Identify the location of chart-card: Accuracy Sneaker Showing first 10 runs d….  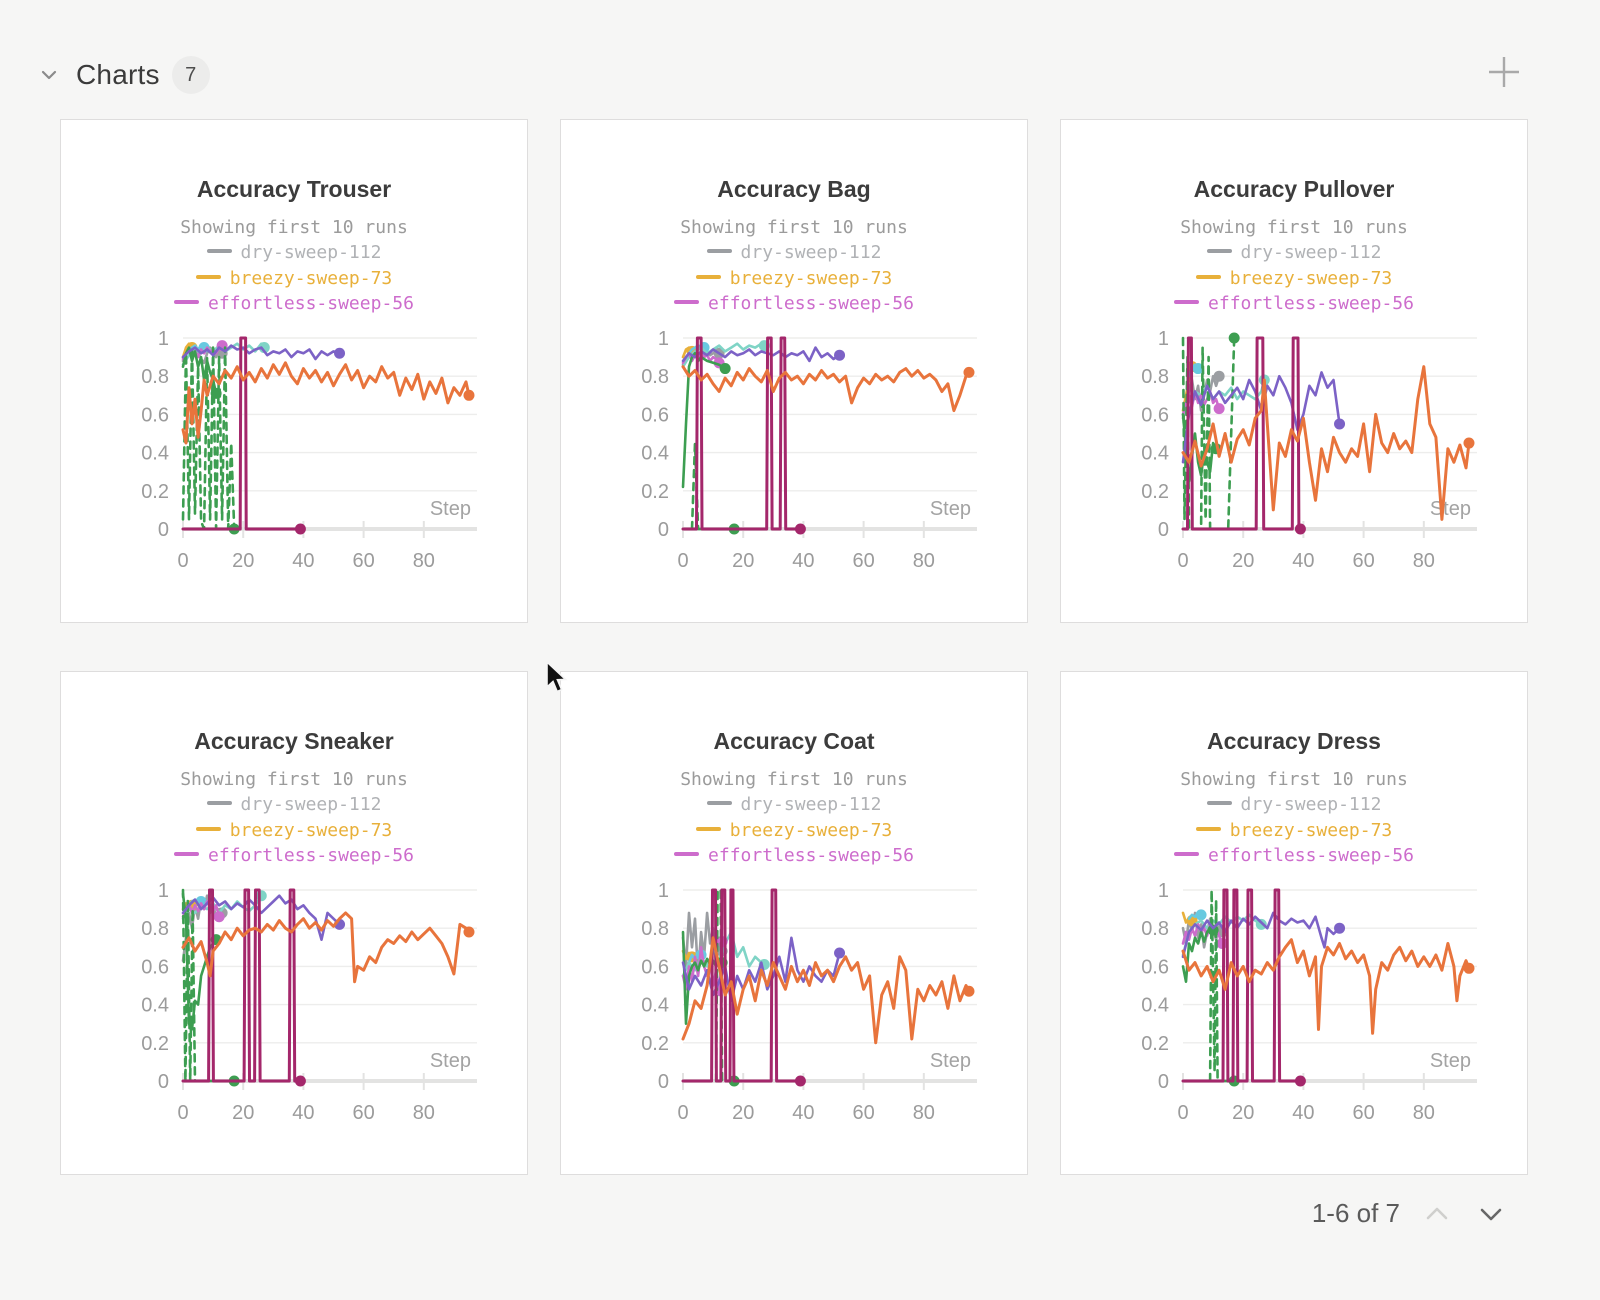
(294, 923).